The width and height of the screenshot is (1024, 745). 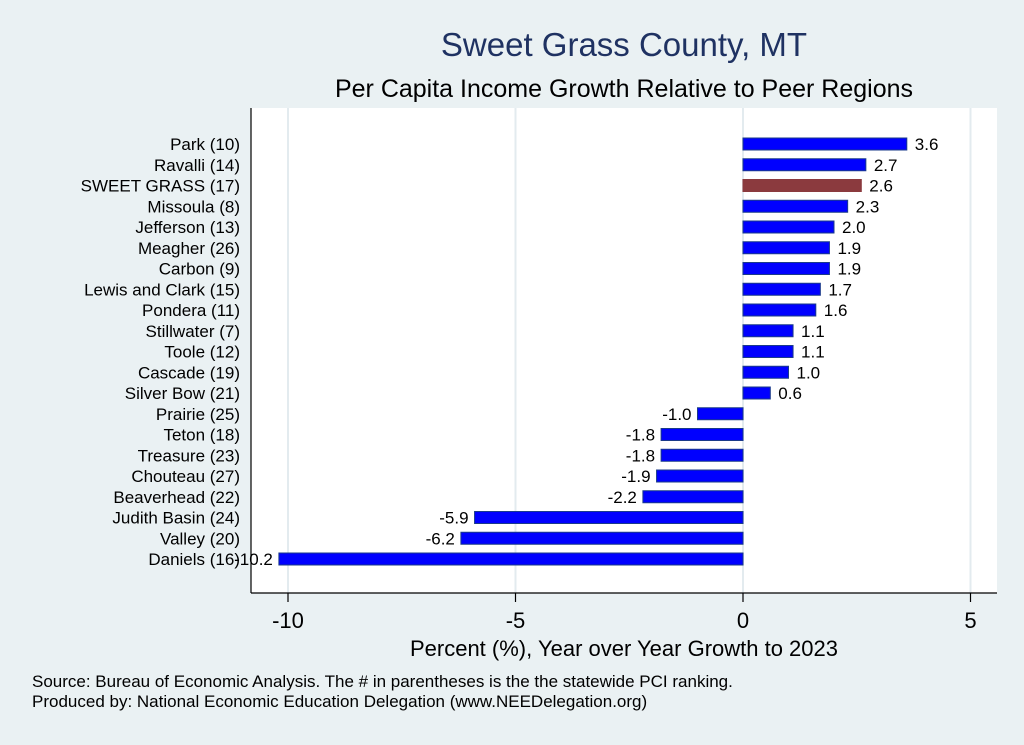 What do you see at coordinates (676, 414) in the screenshot?
I see `value-label: -1.0` at bounding box center [676, 414].